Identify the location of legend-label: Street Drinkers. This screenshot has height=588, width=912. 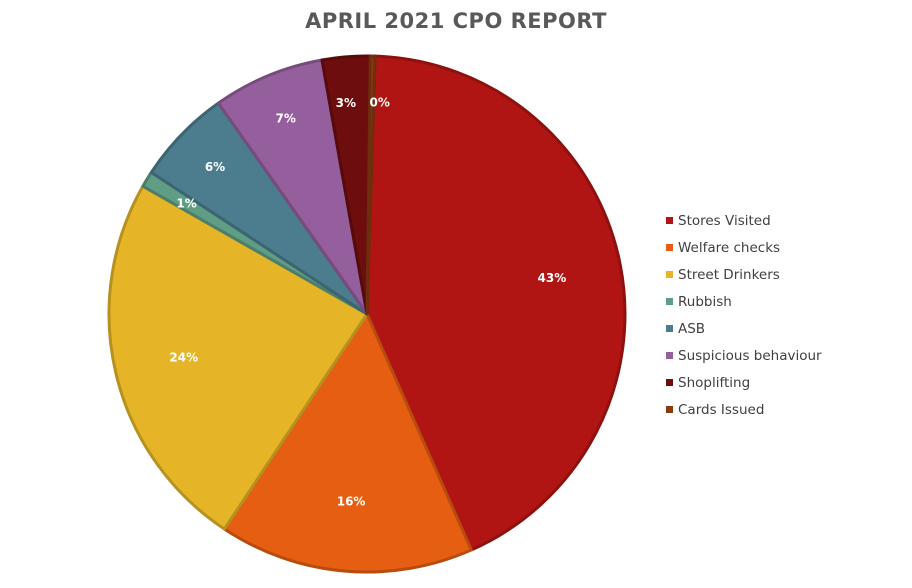
(729, 274).